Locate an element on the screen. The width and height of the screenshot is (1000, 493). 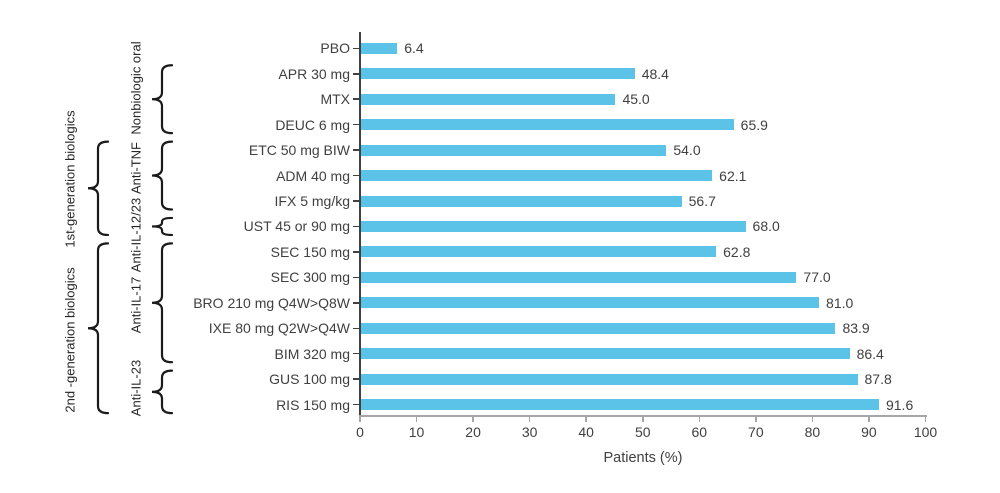
group-label: Anti-IL-23 is located at coordinates (136, 388).